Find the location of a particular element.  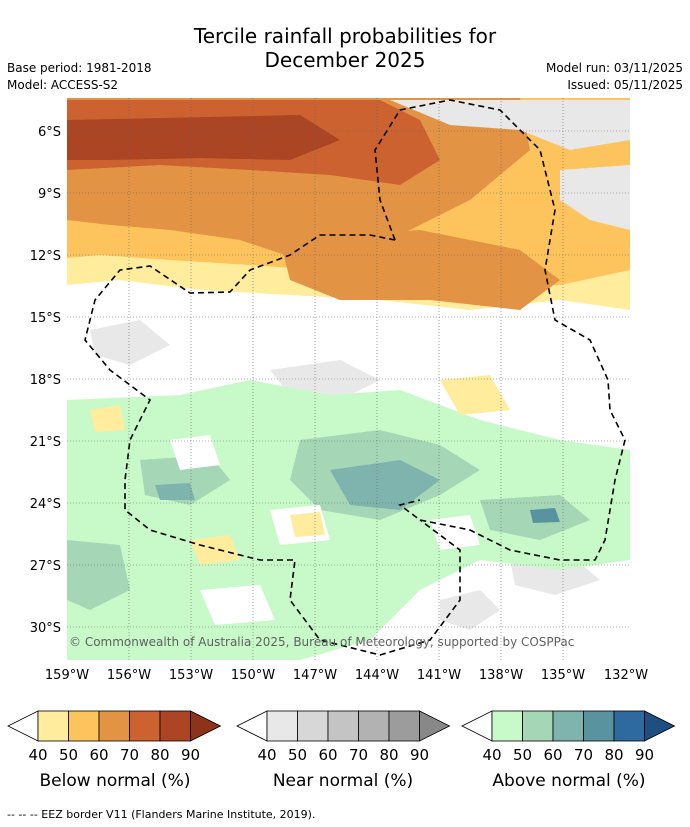

lat-label: 24°S is located at coordinates (45, 504).